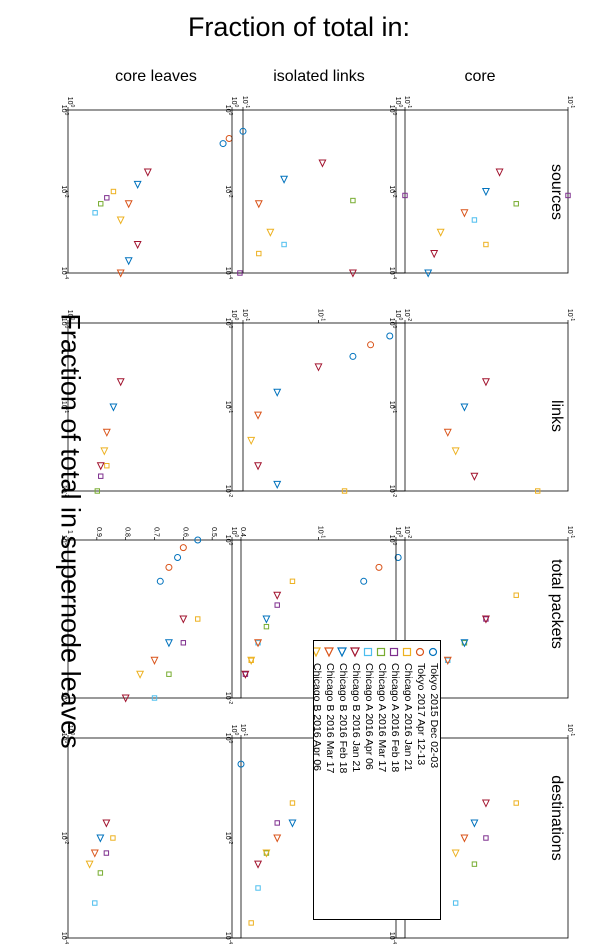  Describe the element at coordinates (234, 315) in the screenshot. I see `y-tick-label: 100` at that location.